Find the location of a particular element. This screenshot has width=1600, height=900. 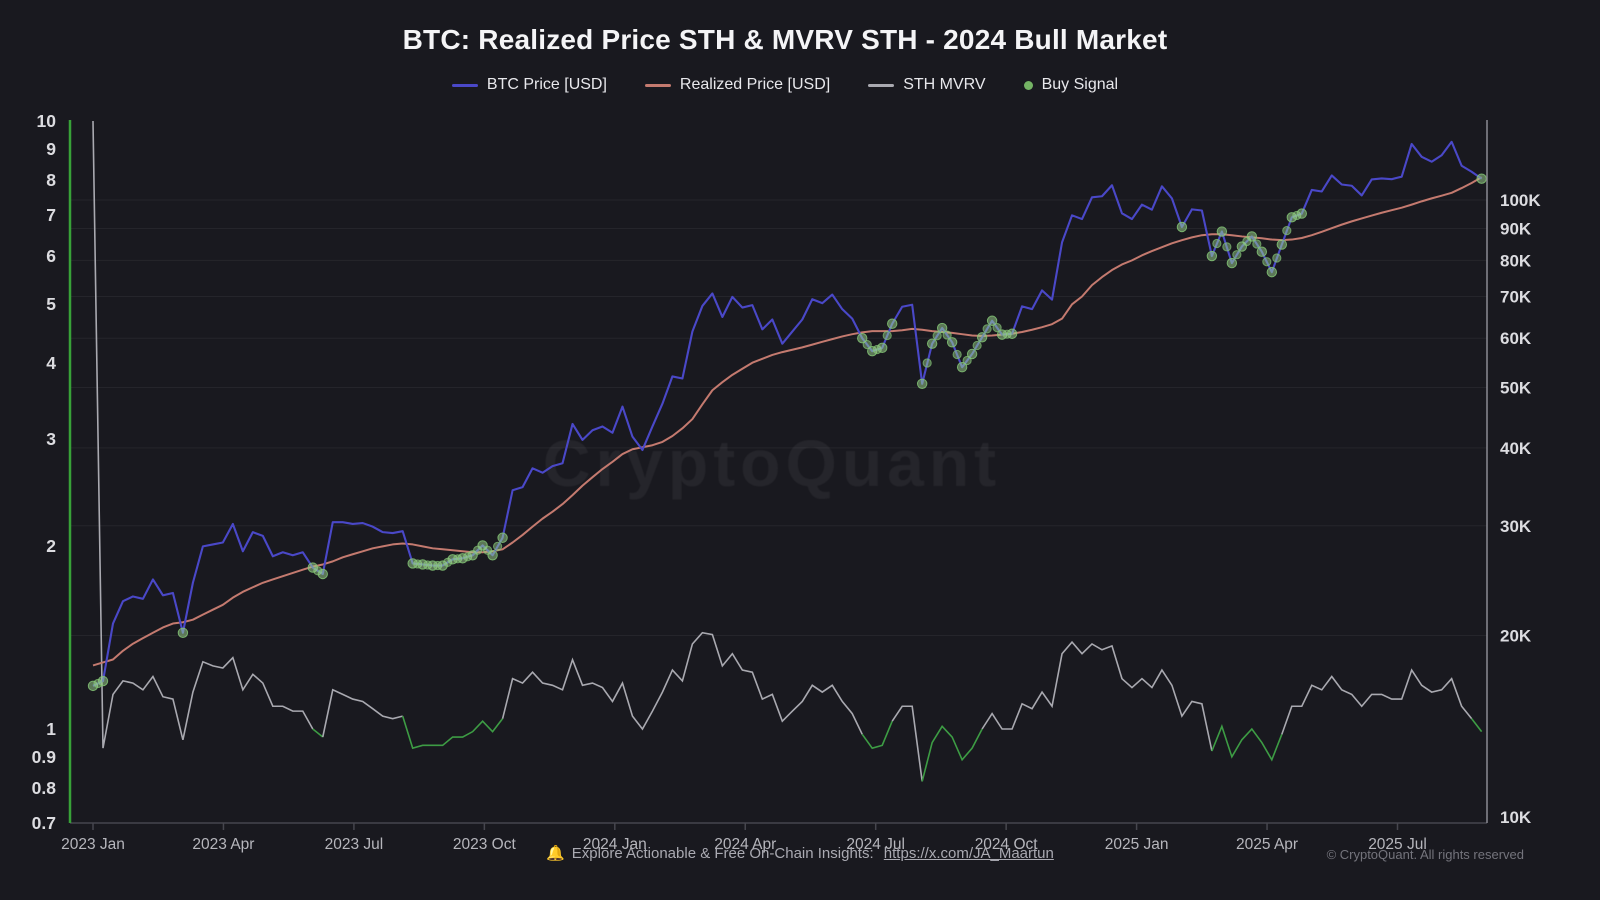

left-tick-label: 7 is located at coordinates (51, 215).